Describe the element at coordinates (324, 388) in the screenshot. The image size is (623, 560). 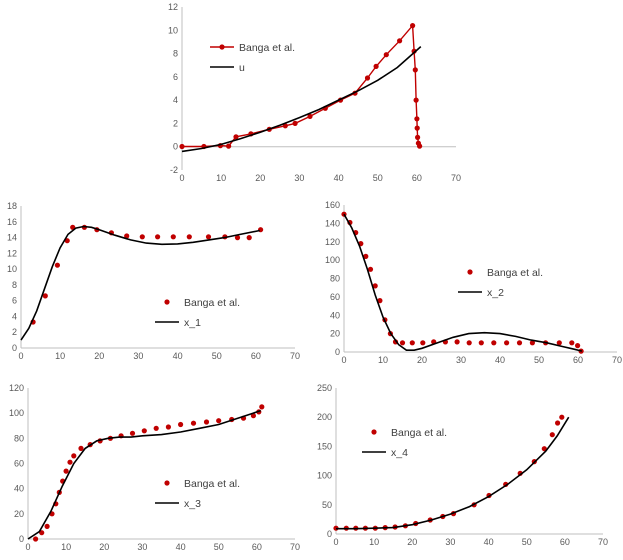
I see `y-tick-label: 250` at that location.